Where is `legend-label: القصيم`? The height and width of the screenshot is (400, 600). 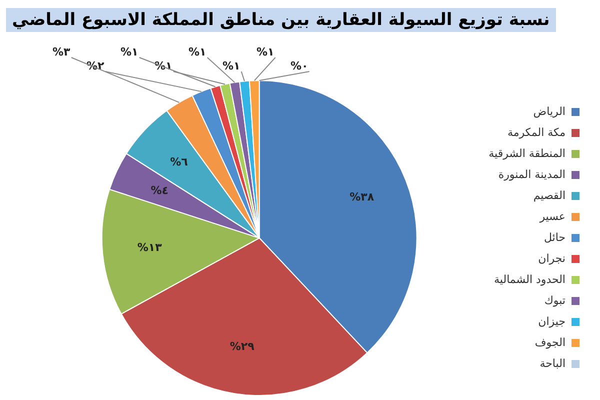 legend-label: القصيم is located at coordinates (549, 195).